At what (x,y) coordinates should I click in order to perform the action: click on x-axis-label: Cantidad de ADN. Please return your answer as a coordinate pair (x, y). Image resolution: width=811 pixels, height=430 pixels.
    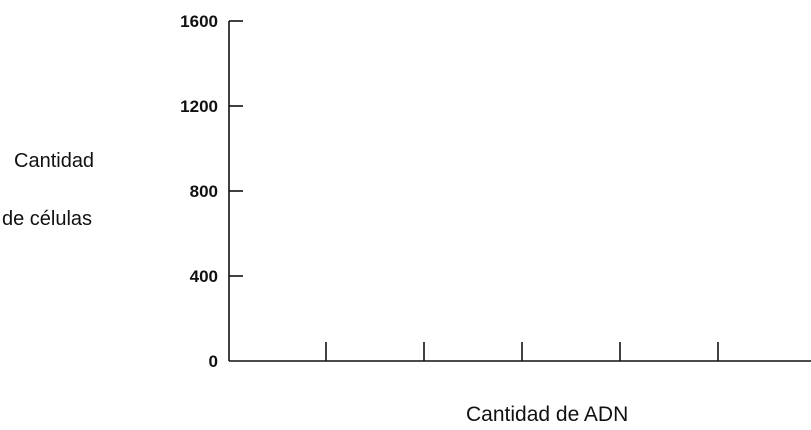
    Looking at the image, I should click on (547, 414).